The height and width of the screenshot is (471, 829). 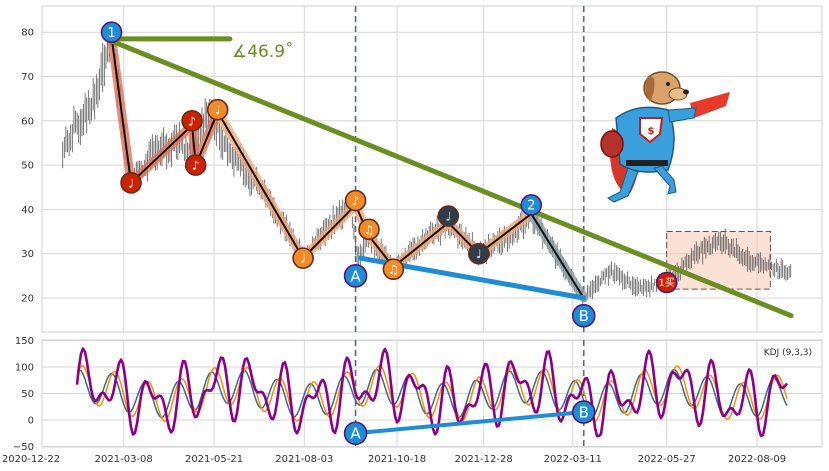 I want to click on kdj-marker: A, so click(x=355, y=433).